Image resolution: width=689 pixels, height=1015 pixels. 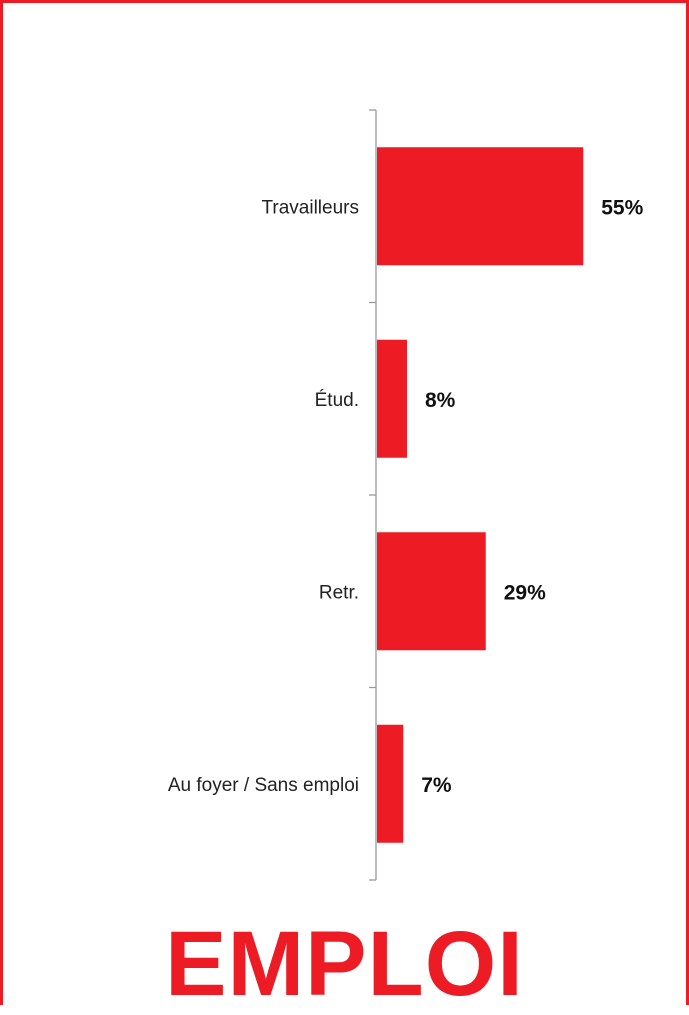 What do you see at coordinates (525, 592) in the screenshot?
I see `data-label: 29%` at bounding box center [525, 592].